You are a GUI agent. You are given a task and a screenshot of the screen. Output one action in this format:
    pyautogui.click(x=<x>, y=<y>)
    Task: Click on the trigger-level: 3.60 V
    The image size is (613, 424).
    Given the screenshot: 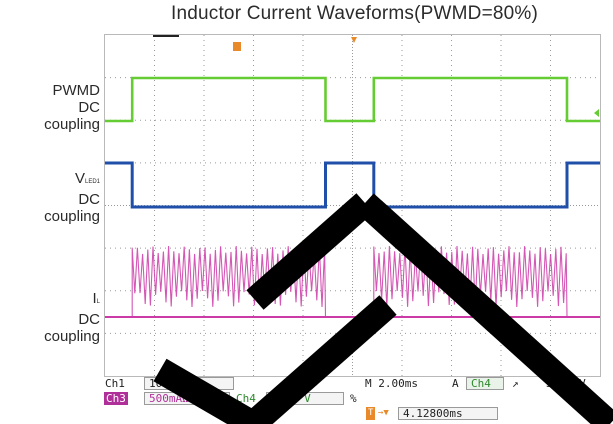 What is the action you would take?
    pyautogui.click(x=566, y=383)
    